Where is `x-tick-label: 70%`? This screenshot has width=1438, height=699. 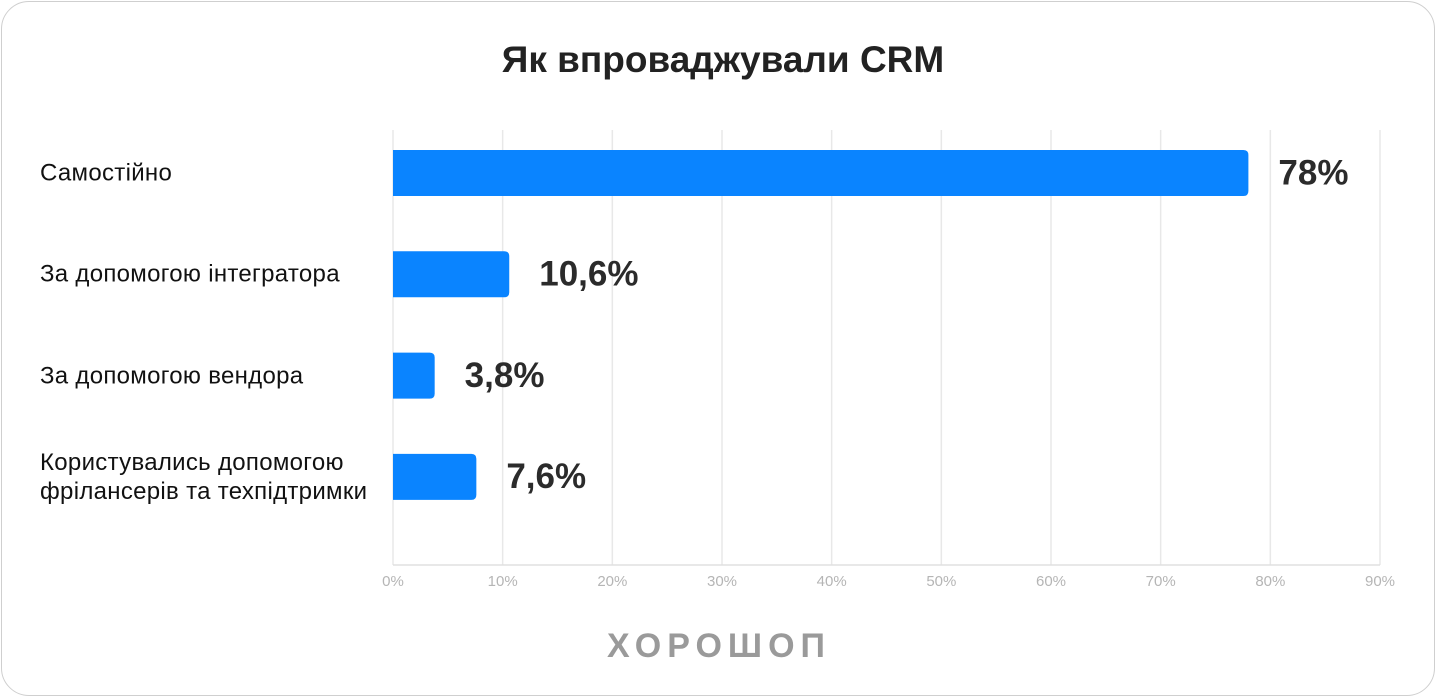
x-tick-label: 70% is located at coordinates (1161, 581).